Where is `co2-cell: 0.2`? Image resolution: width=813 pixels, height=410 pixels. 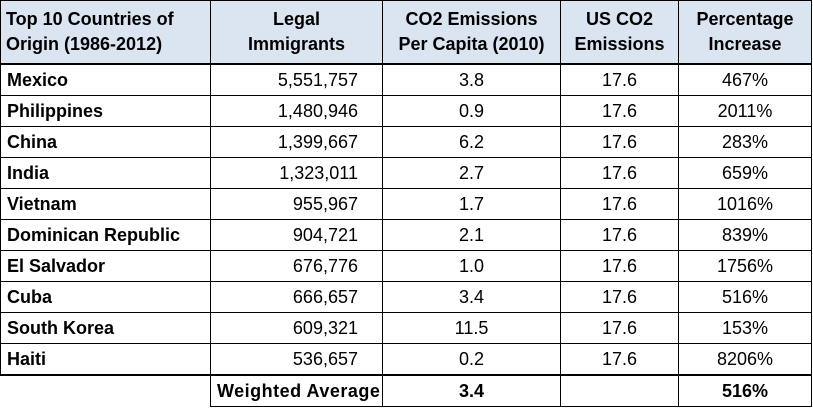 co2-cell: 0.2 is located at coordinates (471, 359).